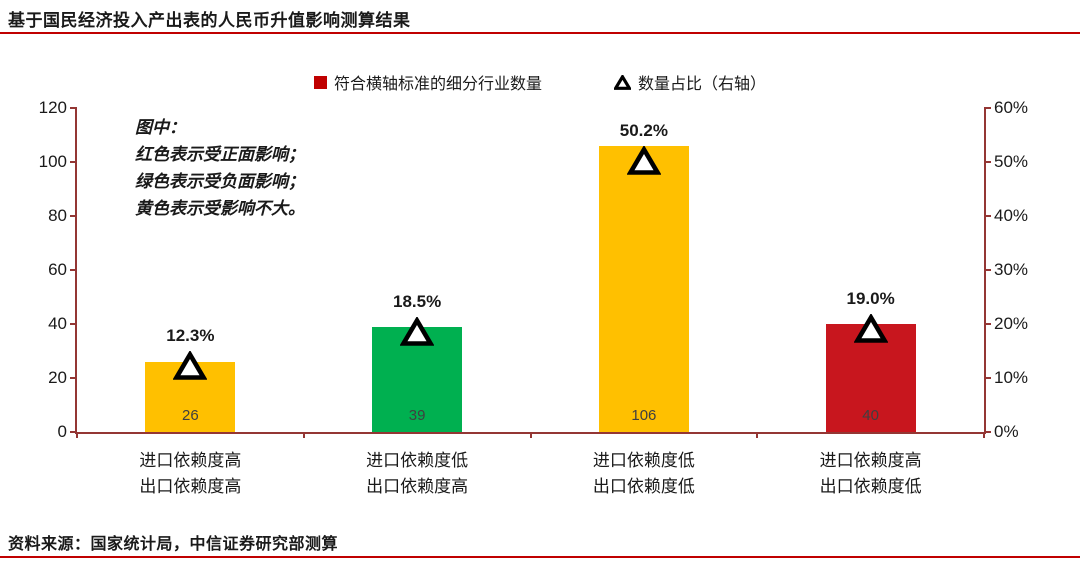  What do you see at coordinates (1011, 107) in the screenshot?
I see `right-axis-tick-label: 60%` at bounding box center [1011, 107].